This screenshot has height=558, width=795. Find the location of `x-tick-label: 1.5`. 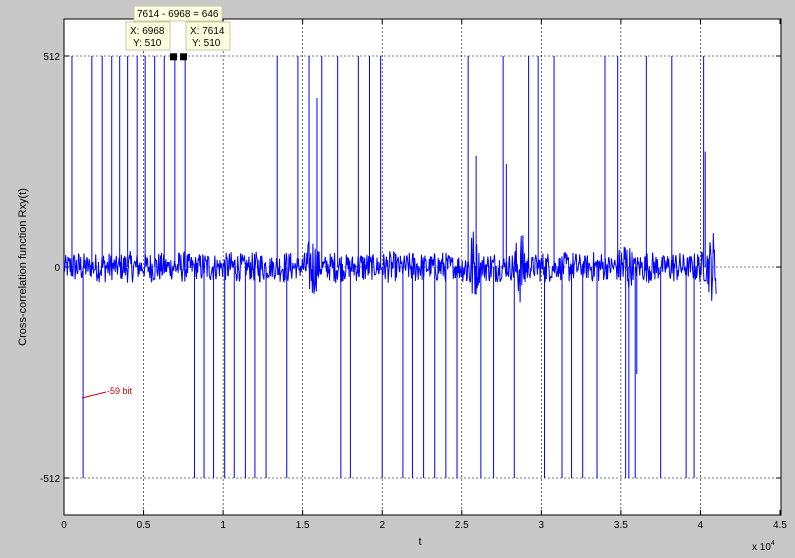

x-tick-label: 1.5 is located at coordinates (303, 525).